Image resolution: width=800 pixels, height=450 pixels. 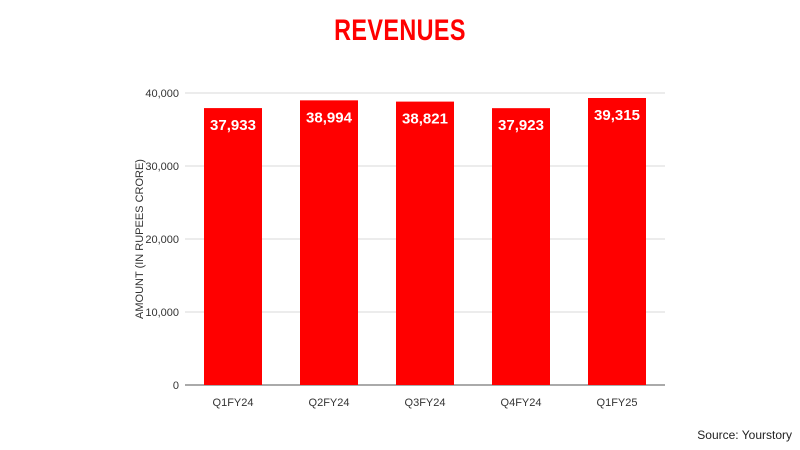 I want to click on y-axis-ticks: 0 10,000 20,000 30,000 40,000, so click(x=162, y=240).